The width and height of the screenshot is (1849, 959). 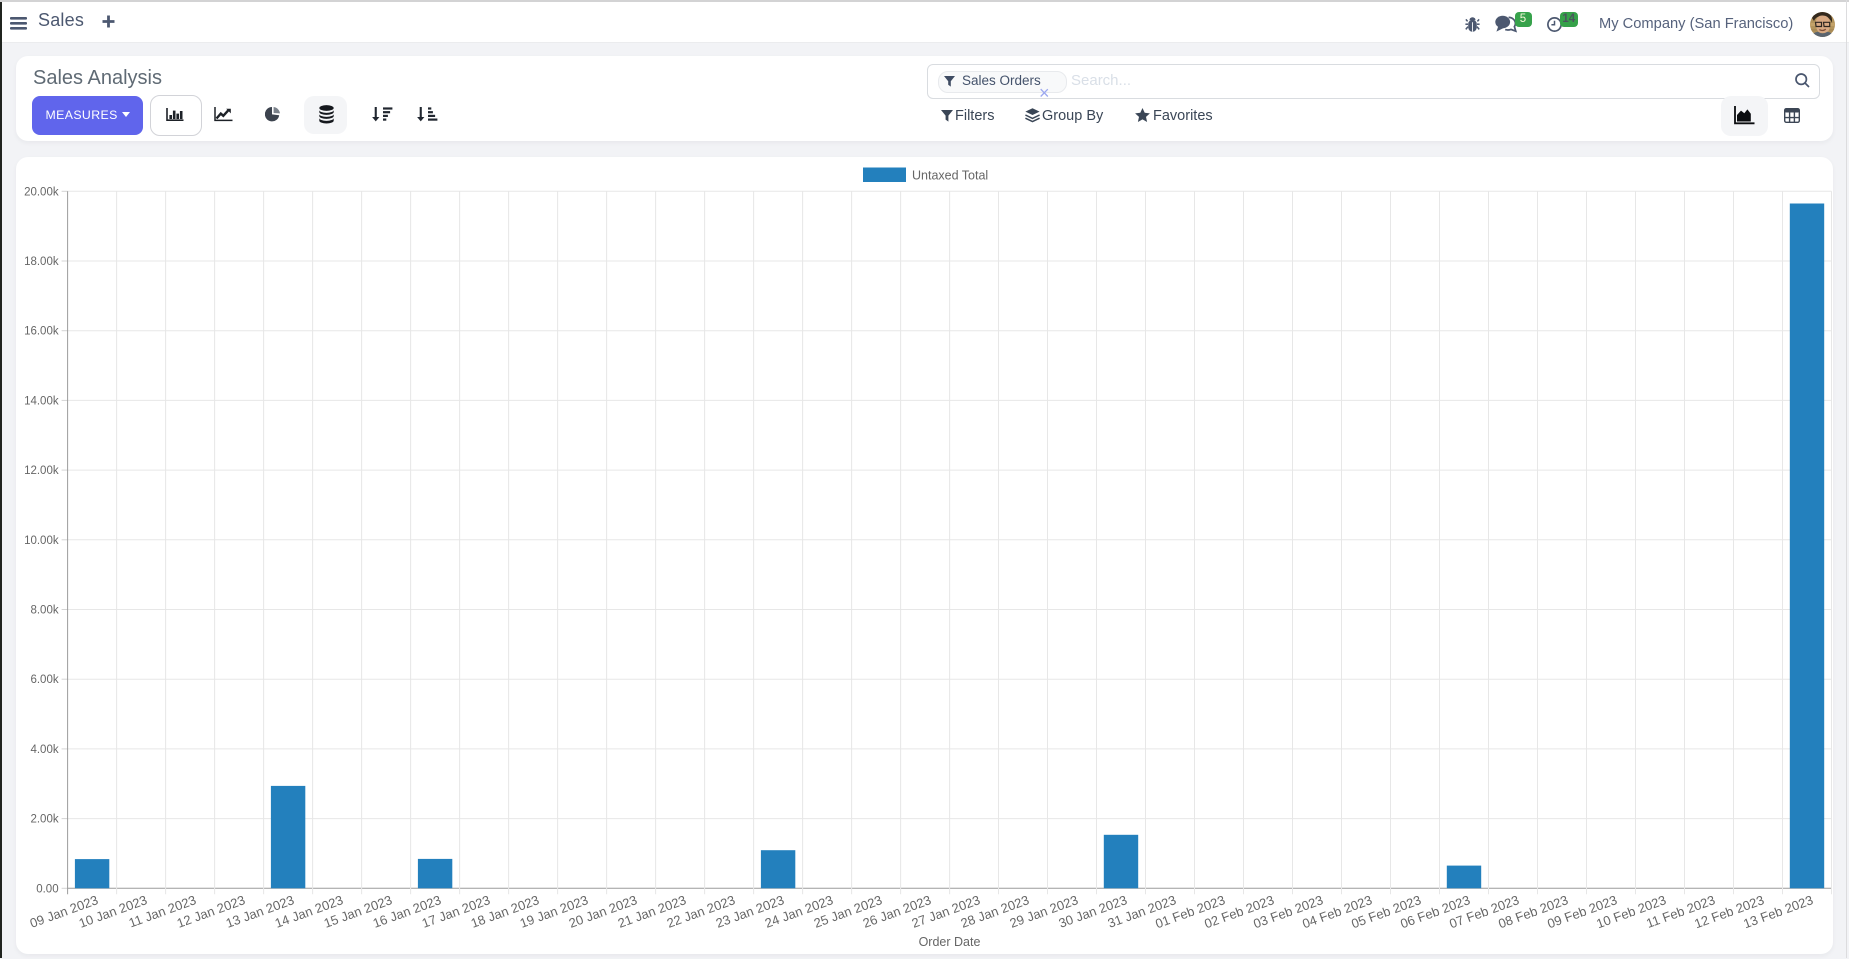 I want to click on svg-text: 6.00k, so click(x=44, y=680).